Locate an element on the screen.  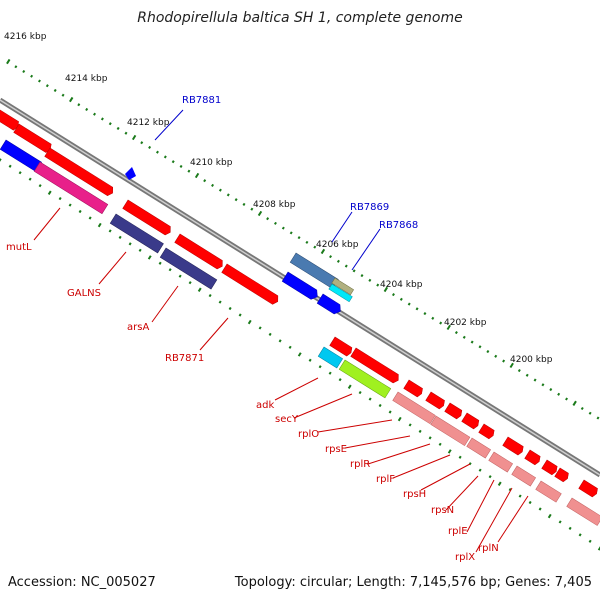
gene-arrow-khaki is located at coordinates (343, 286).